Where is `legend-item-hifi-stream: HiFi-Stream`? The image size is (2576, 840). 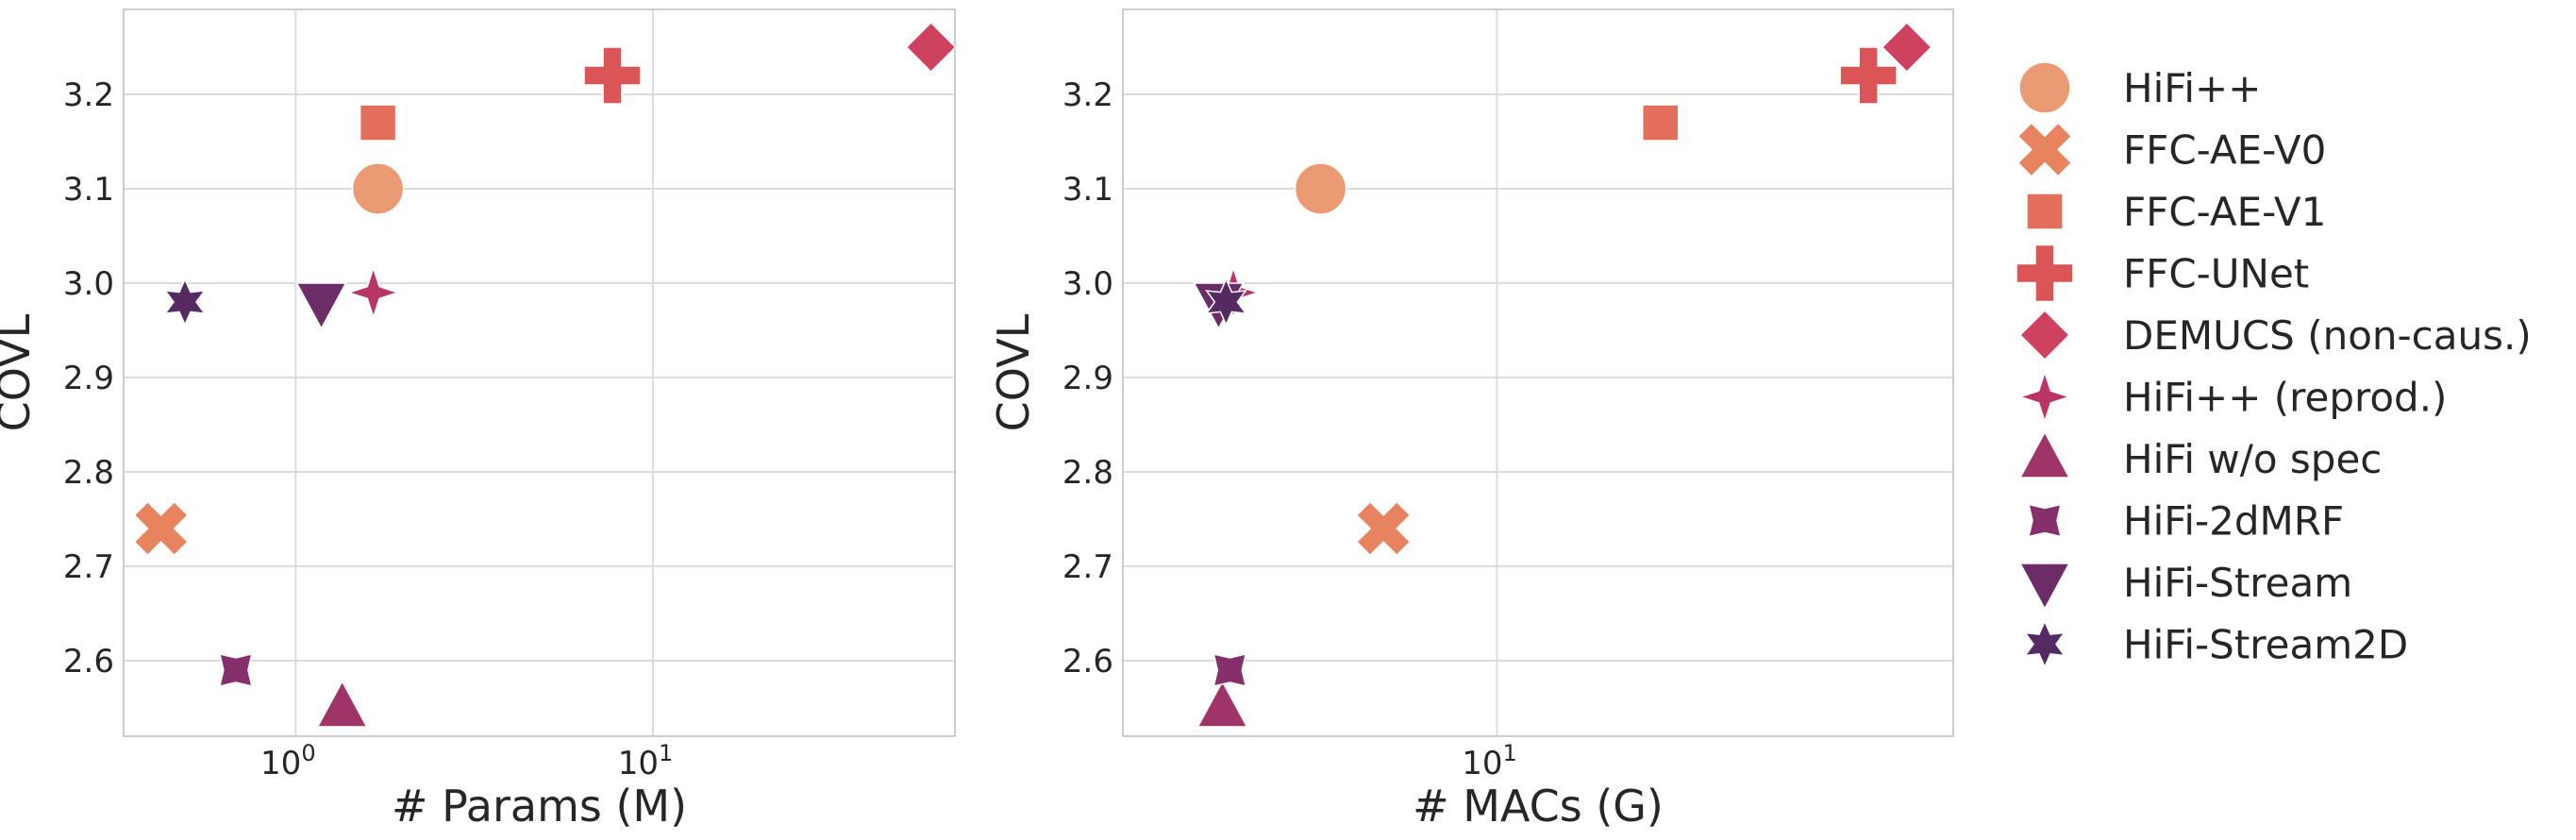 legend-item-hifi-stream: HiFi-Stream is located at coordinates (2185, 585).